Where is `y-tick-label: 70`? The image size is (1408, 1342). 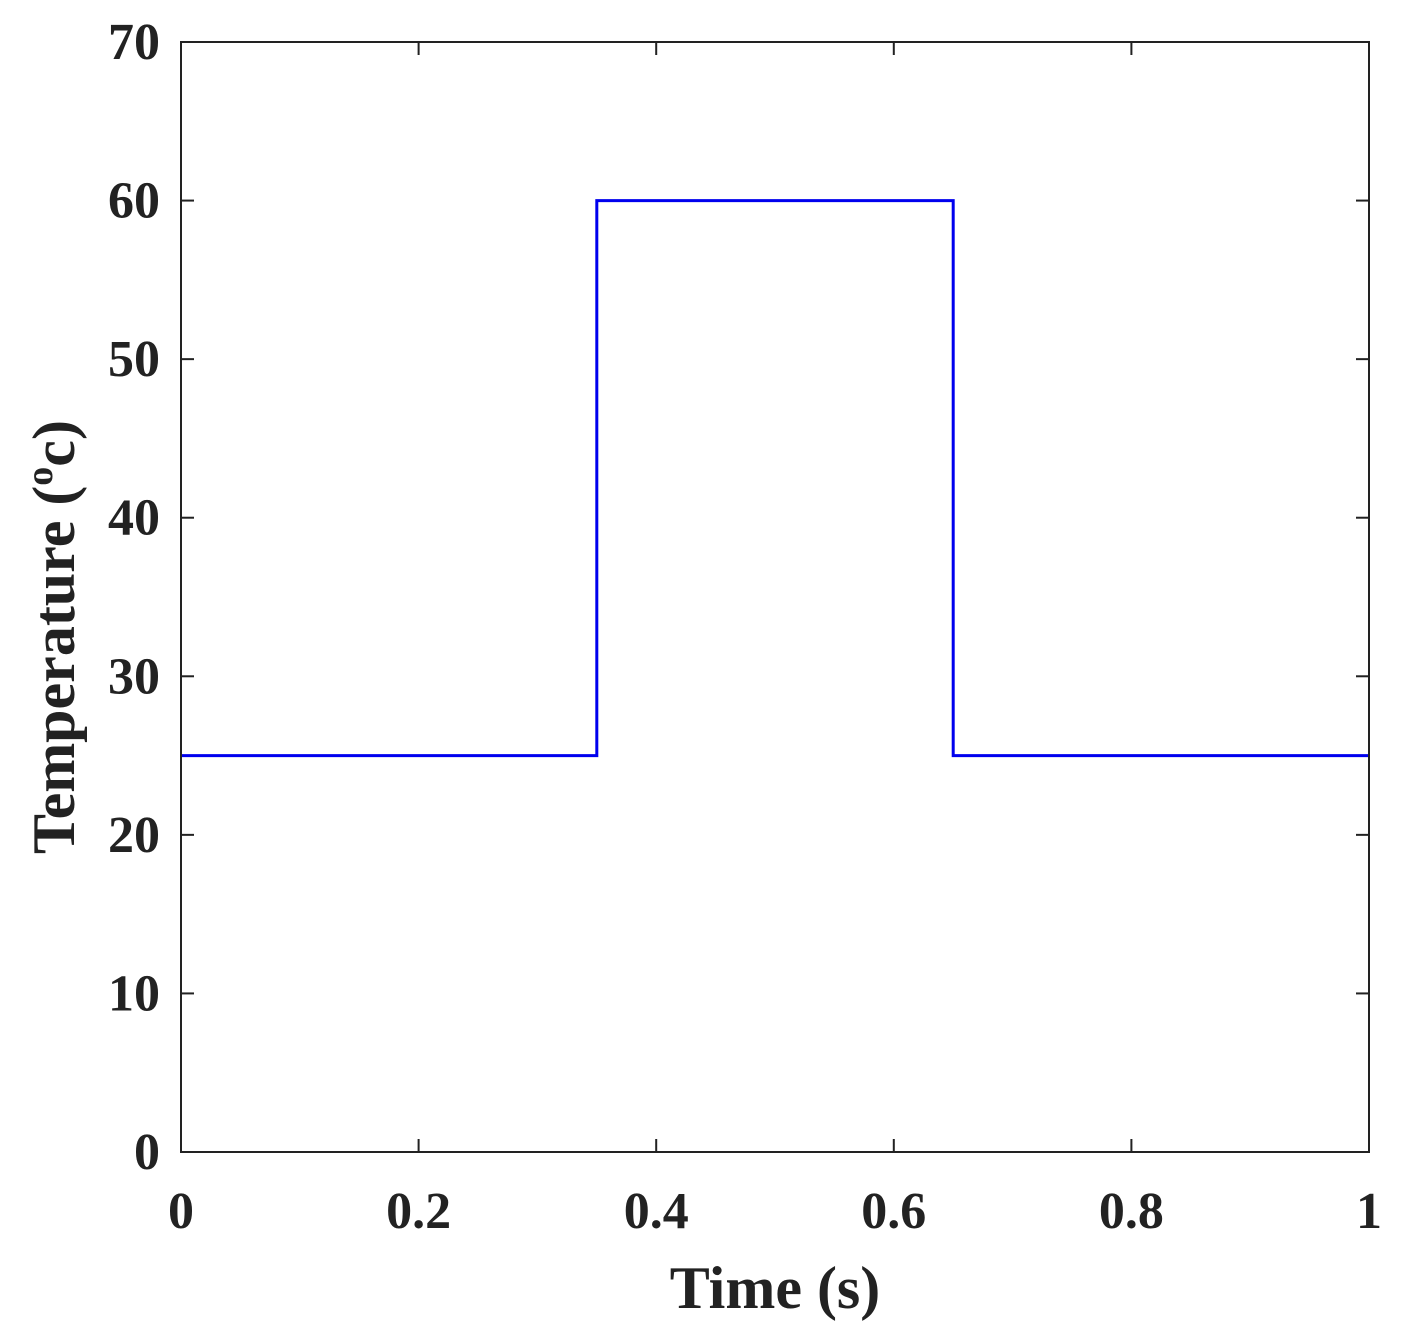
y-tick-label: 70 is located at coordinates (134, 42).